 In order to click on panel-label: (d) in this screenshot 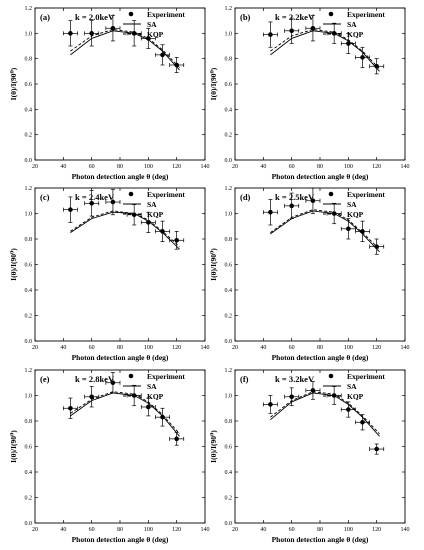, I will do `click(245, 197)`.